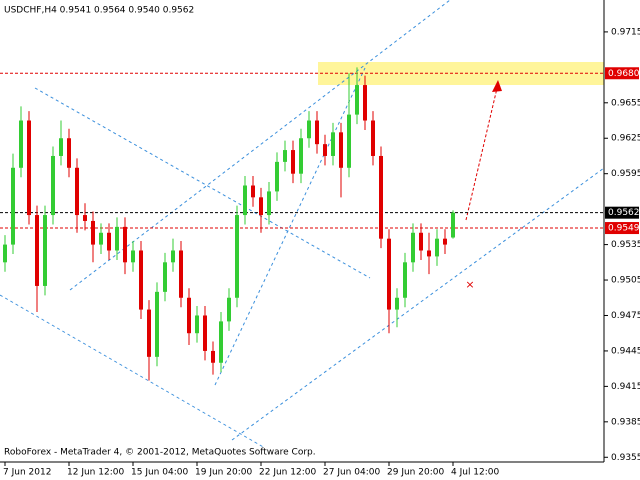  I want to click on y-tick-label: 0.9415, so click(625, 387).